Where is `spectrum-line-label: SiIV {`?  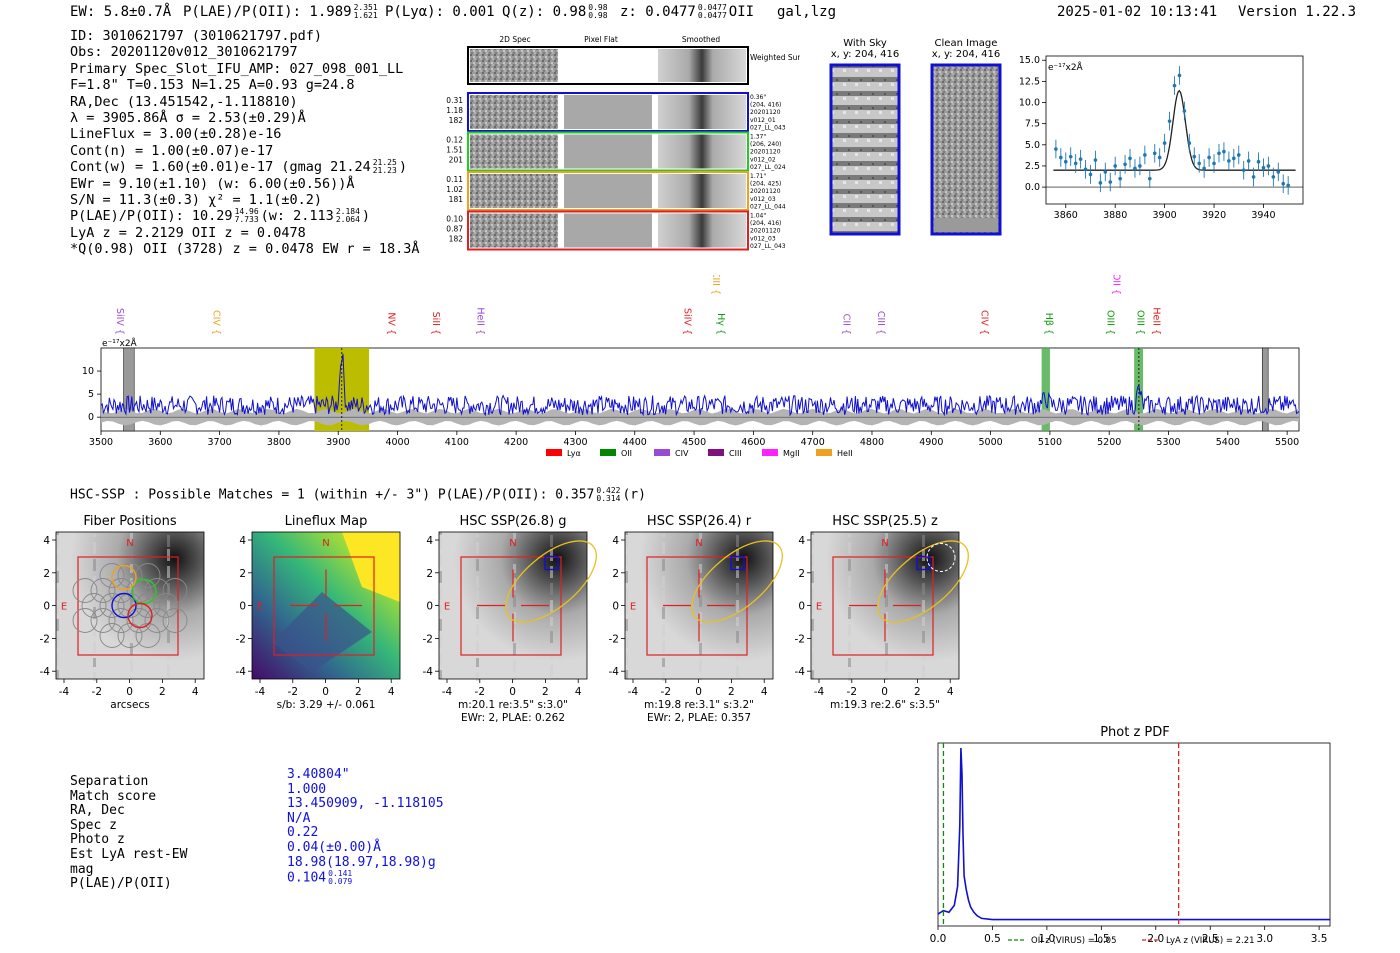
spectrum-line-label: SiIV { is located at coordinates (687, 321).